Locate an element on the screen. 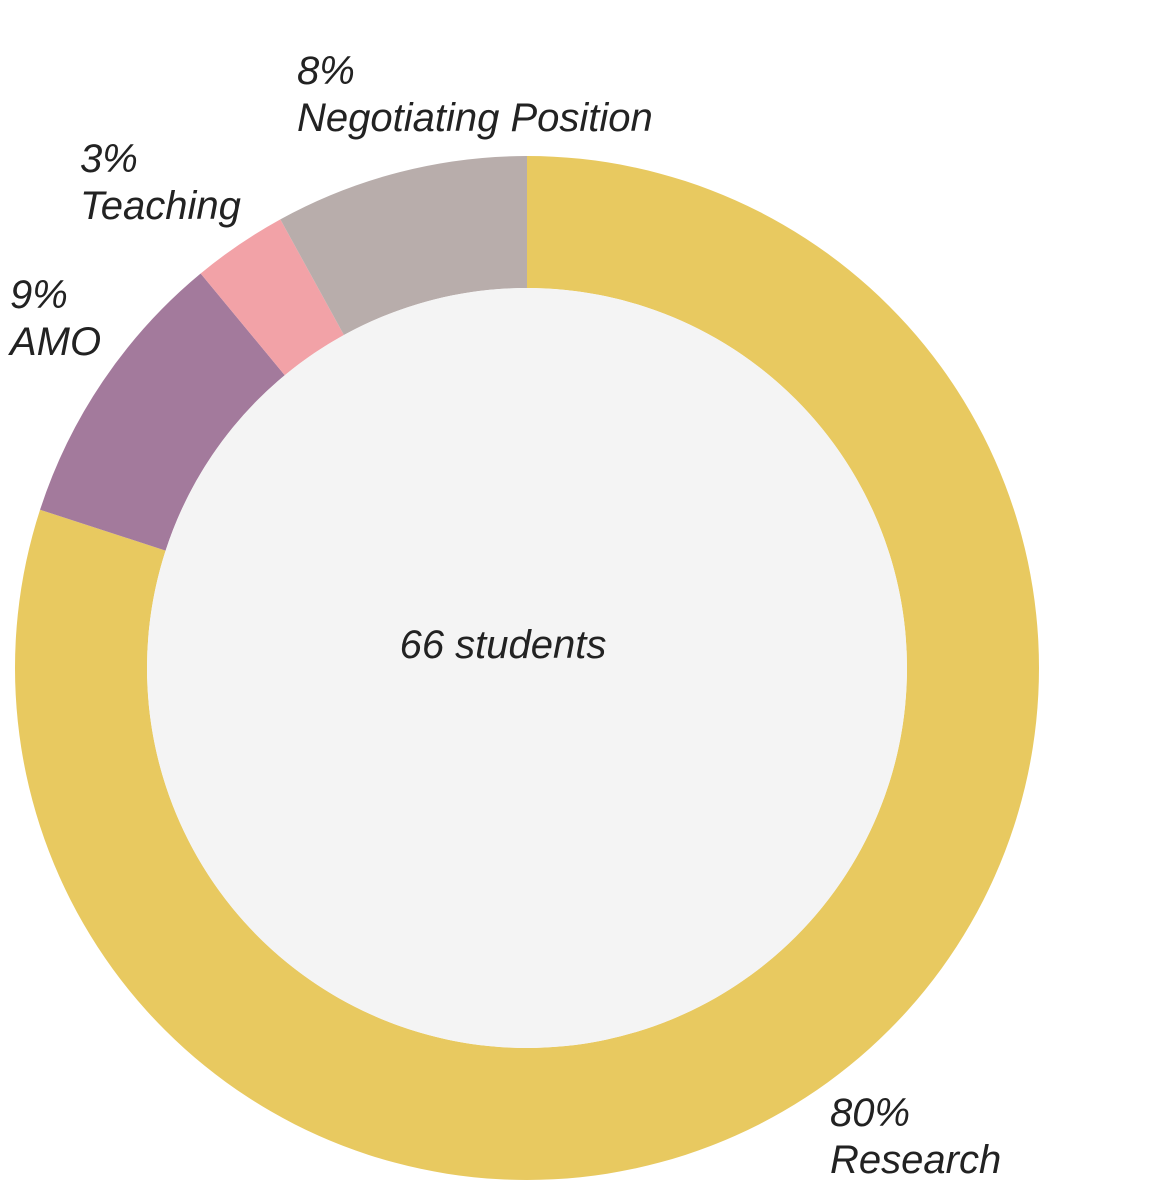 This screenshot has width=1152, height=1197. slice-percent-label: 9% is located at coordinates (39, 295).